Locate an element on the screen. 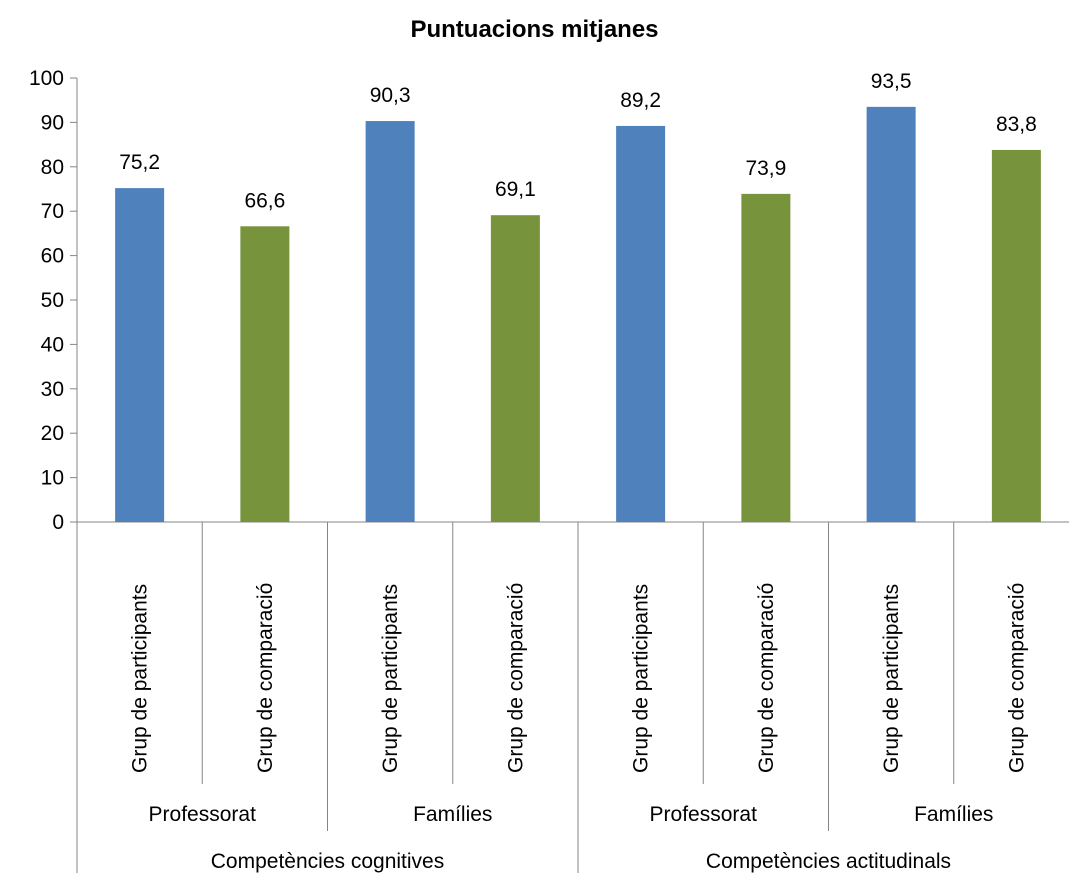 The height and width of the screenshot is (873, 1069). bar-value-label: 69,1 is located at coordinates (515, 189).